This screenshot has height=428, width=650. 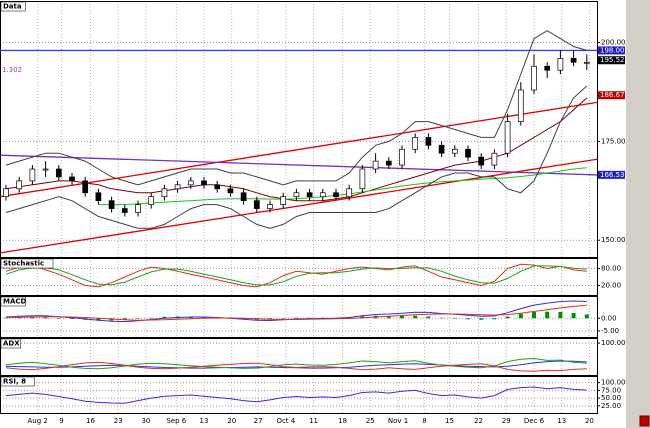 I want to click on trendline, so click(x=298, y=165).